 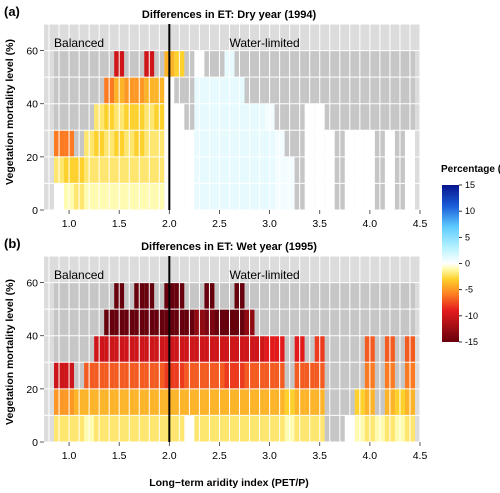 I want to click on colorbar-title: Percentage (%), so click(x=470, y=169).